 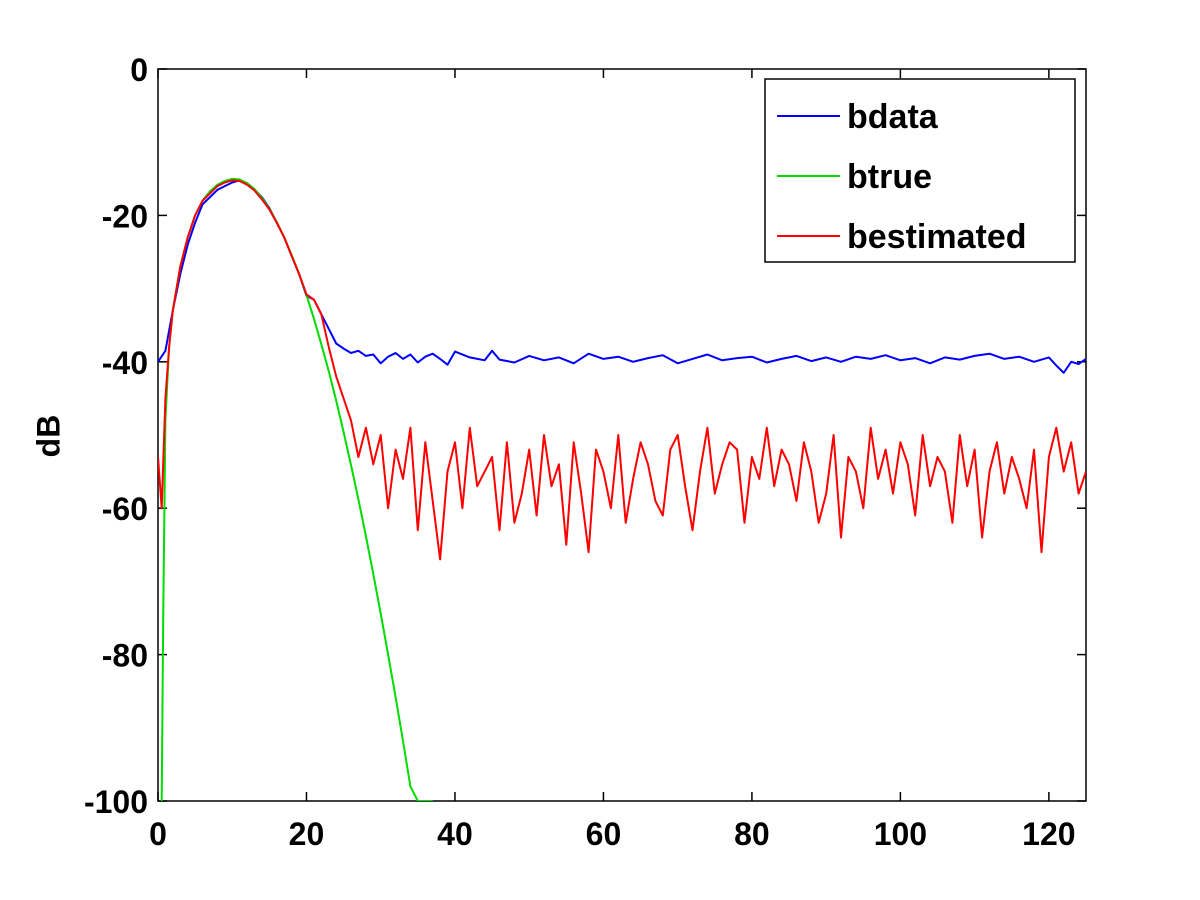 I want to click on x-tick-label: 120, so click(x=1048, y=834).